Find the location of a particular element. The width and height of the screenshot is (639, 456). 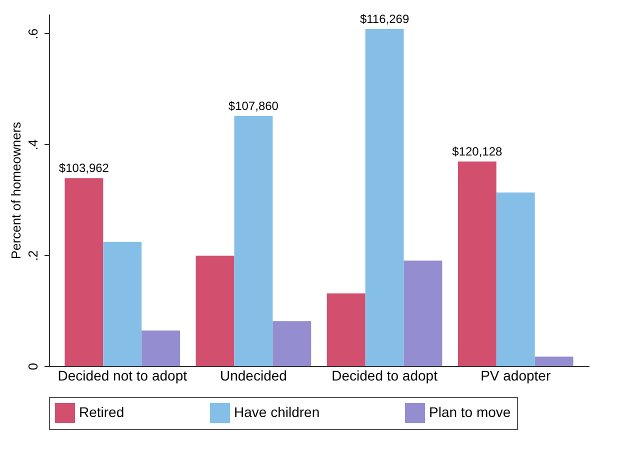

y-axis-title: Percent of homeowners is located at coordinates (16, 190).